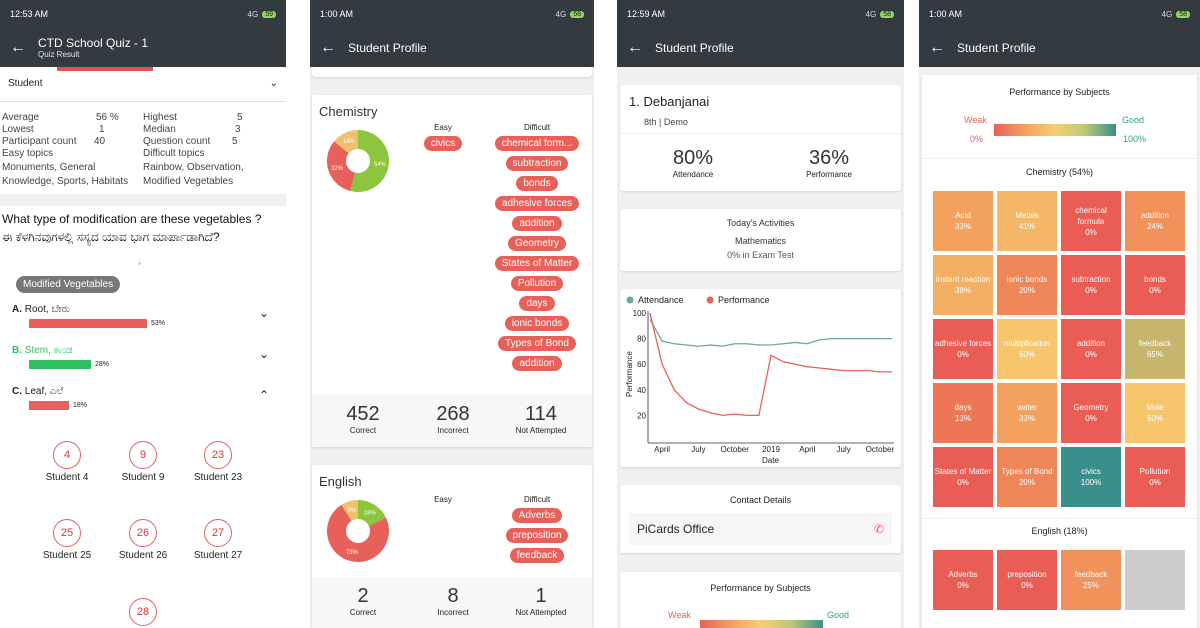  I want to click on image-placeholder-icon: ⇣, so click(139, 262).